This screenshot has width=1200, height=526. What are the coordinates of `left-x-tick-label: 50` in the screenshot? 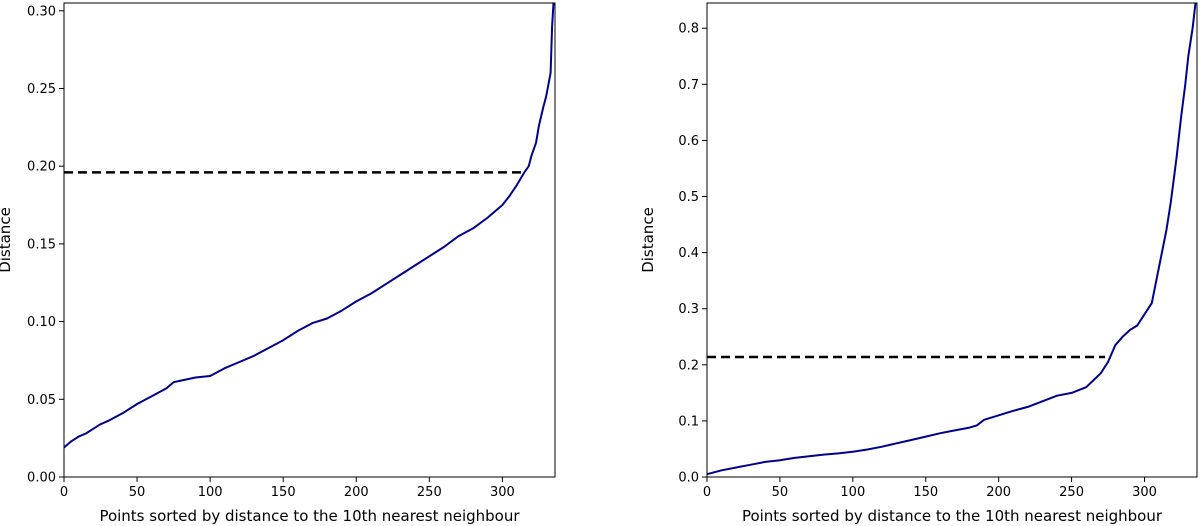 It's located at (137, 492).